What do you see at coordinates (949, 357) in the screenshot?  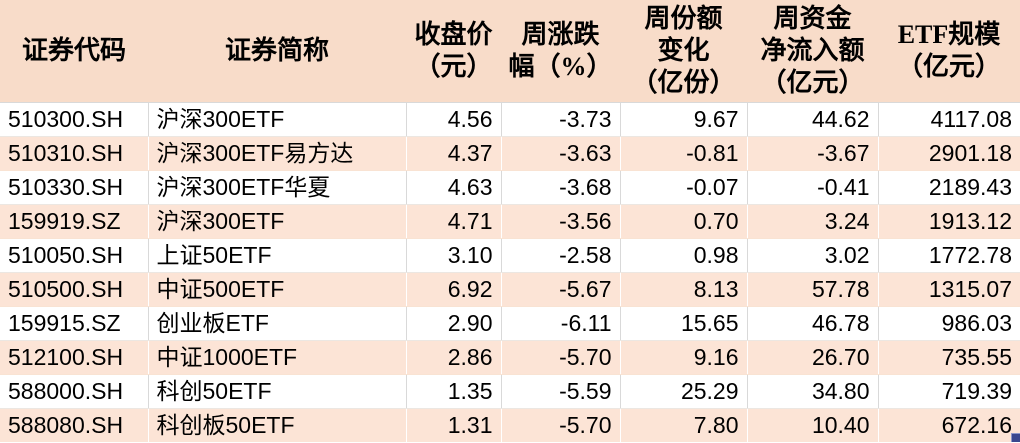 I see `cell-scale: 735.55` at bounding box center [949, 357].